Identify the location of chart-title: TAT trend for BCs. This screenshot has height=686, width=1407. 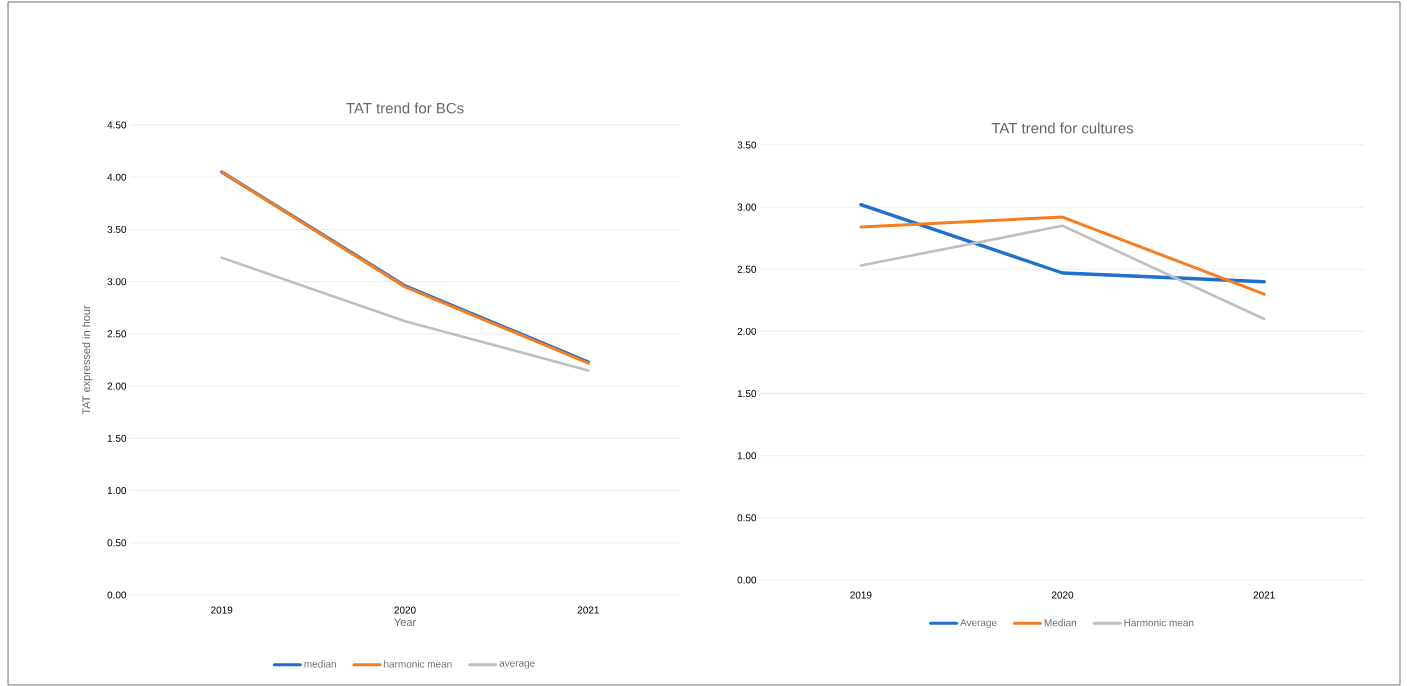
(405, 108).